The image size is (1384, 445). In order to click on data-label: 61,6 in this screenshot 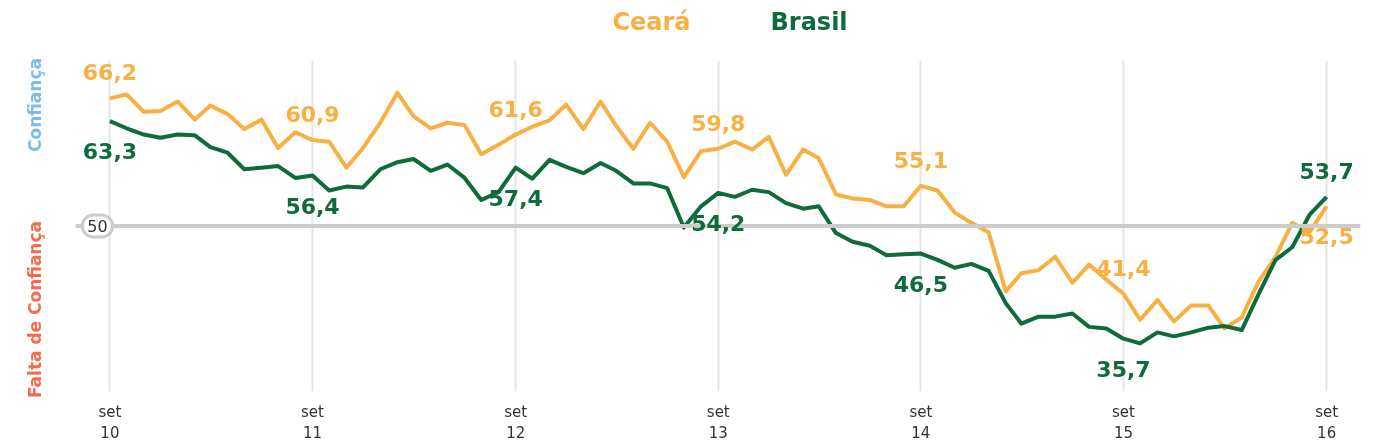, I will do `click(515, 109)`.